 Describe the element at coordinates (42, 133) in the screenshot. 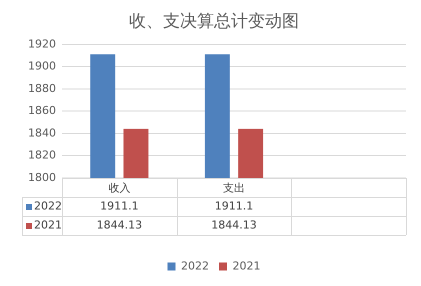

I see `y-tick-label: 1840` at that location.